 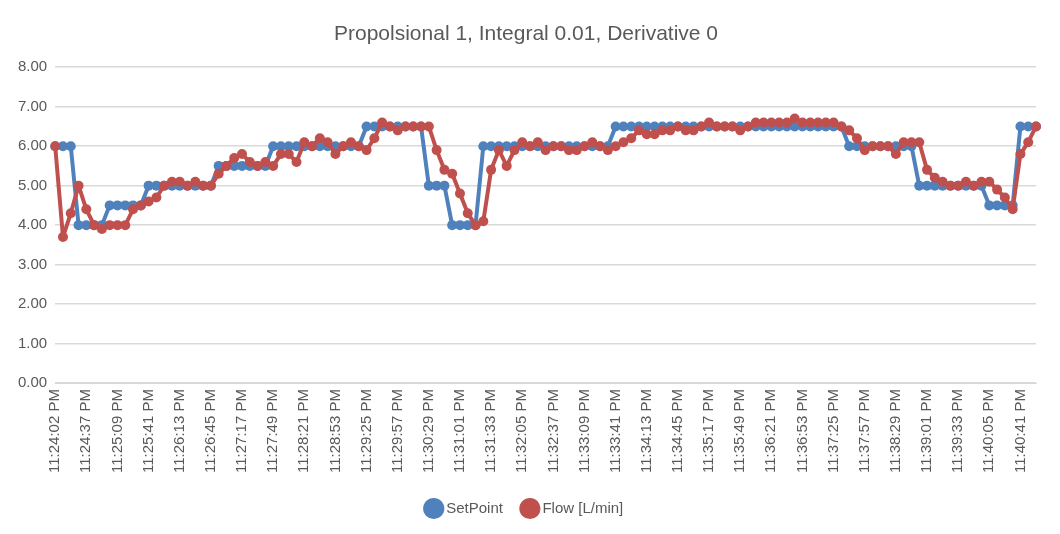 I want to click on x-tick-label: 11:35:49 PM, so click(x=739, y=431).